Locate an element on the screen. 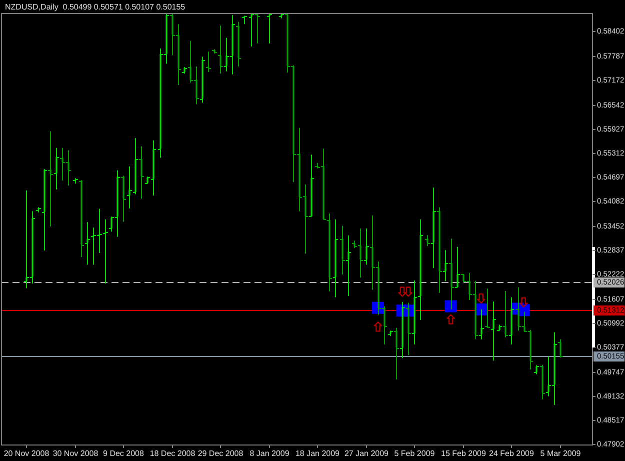  x-tick-label: 24 Feb 2009 is located at coordinates (512, 453).